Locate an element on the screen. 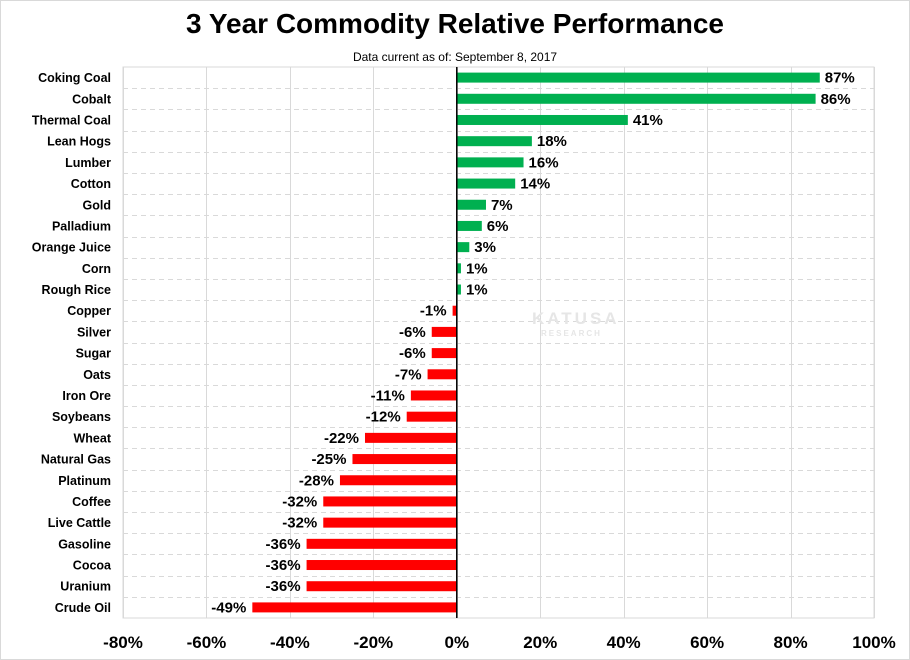 This screenshot has height=660, width=910. category-label: Palladium is located at coordinates (81, 226).